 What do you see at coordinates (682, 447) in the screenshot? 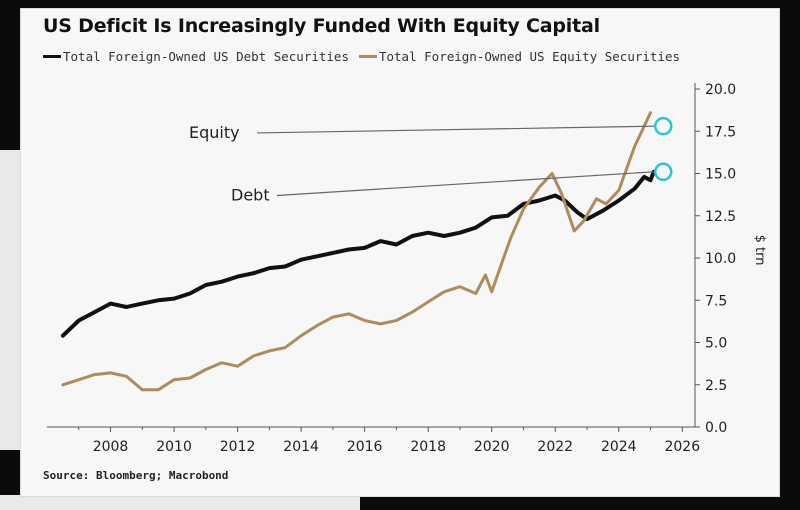
I see `x-tick-label: 2026` at bounding box center [682, 447].